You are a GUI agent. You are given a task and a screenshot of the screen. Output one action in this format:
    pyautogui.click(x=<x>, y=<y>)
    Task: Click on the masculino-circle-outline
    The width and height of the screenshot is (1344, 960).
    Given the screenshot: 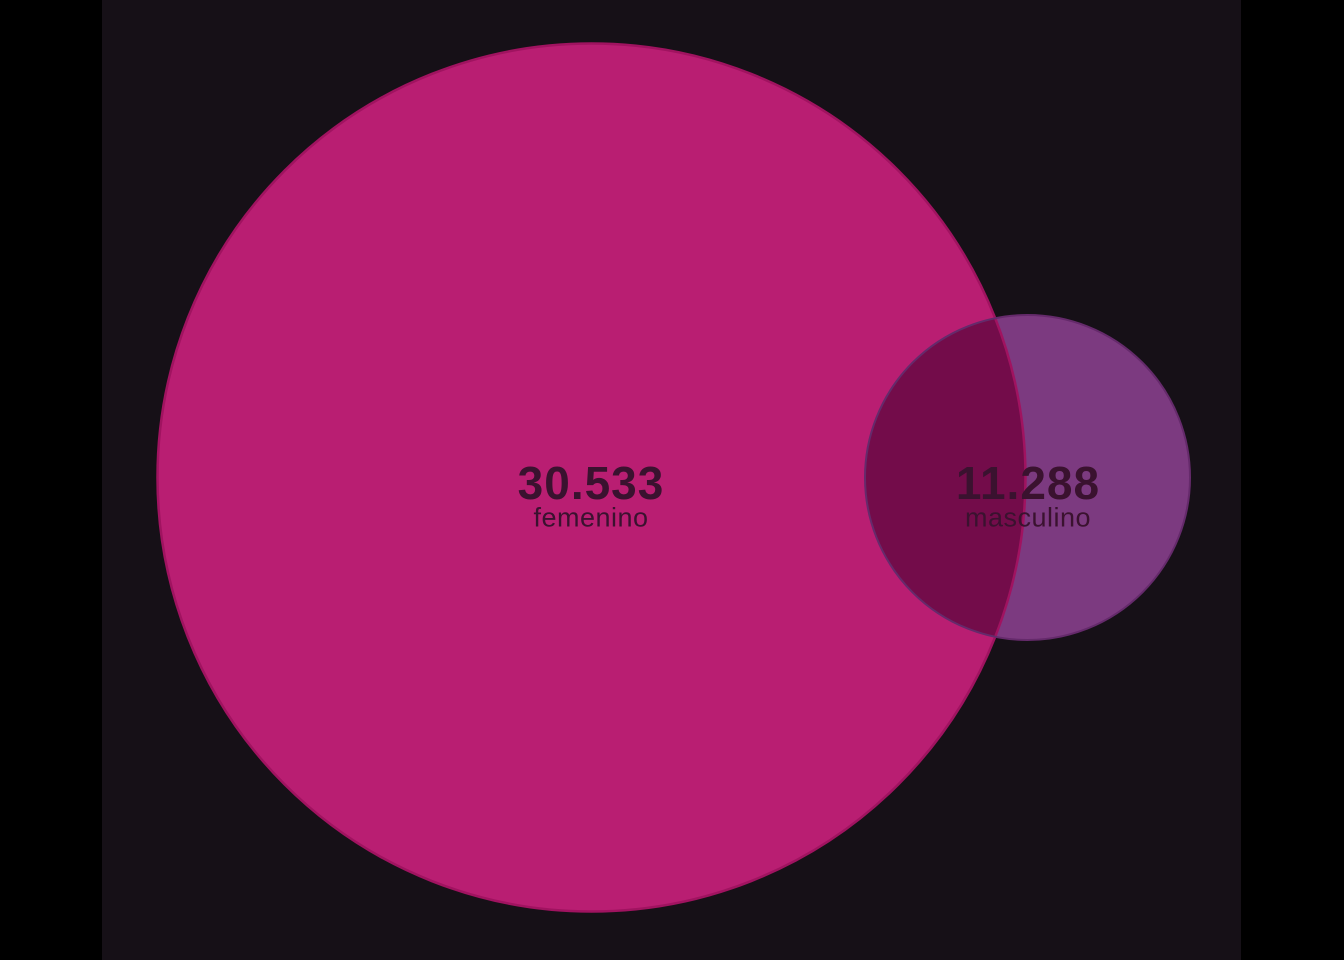 What is the action you would take?
    pyautogui.click(x=1027, y=477)
    